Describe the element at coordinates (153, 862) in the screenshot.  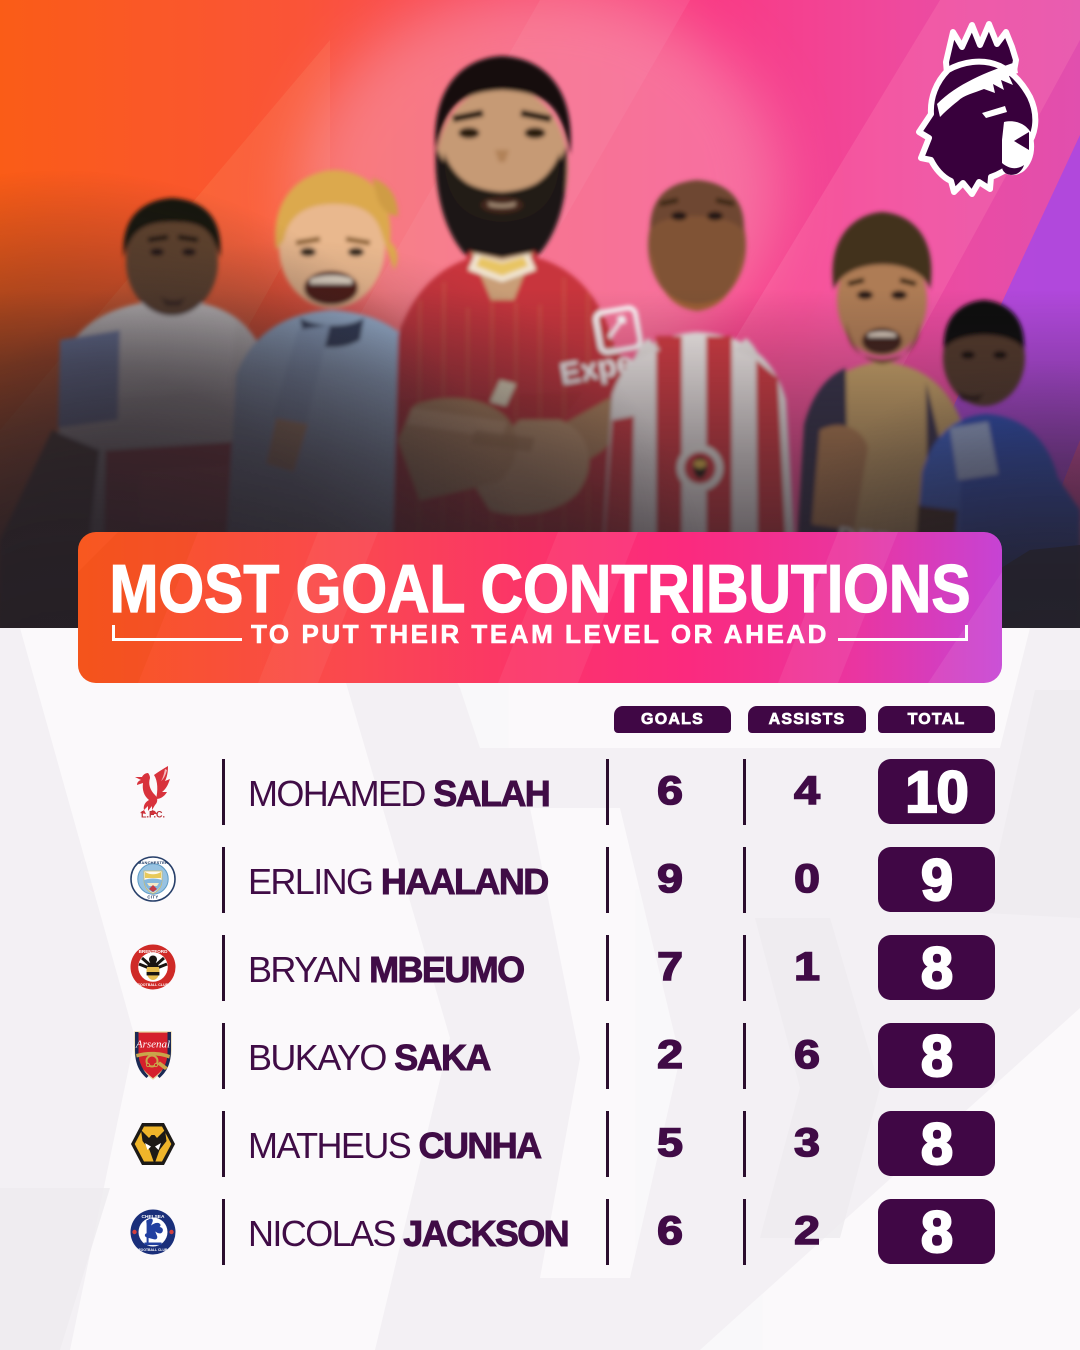
I see `svg-text: MANCHESTER` at that location.